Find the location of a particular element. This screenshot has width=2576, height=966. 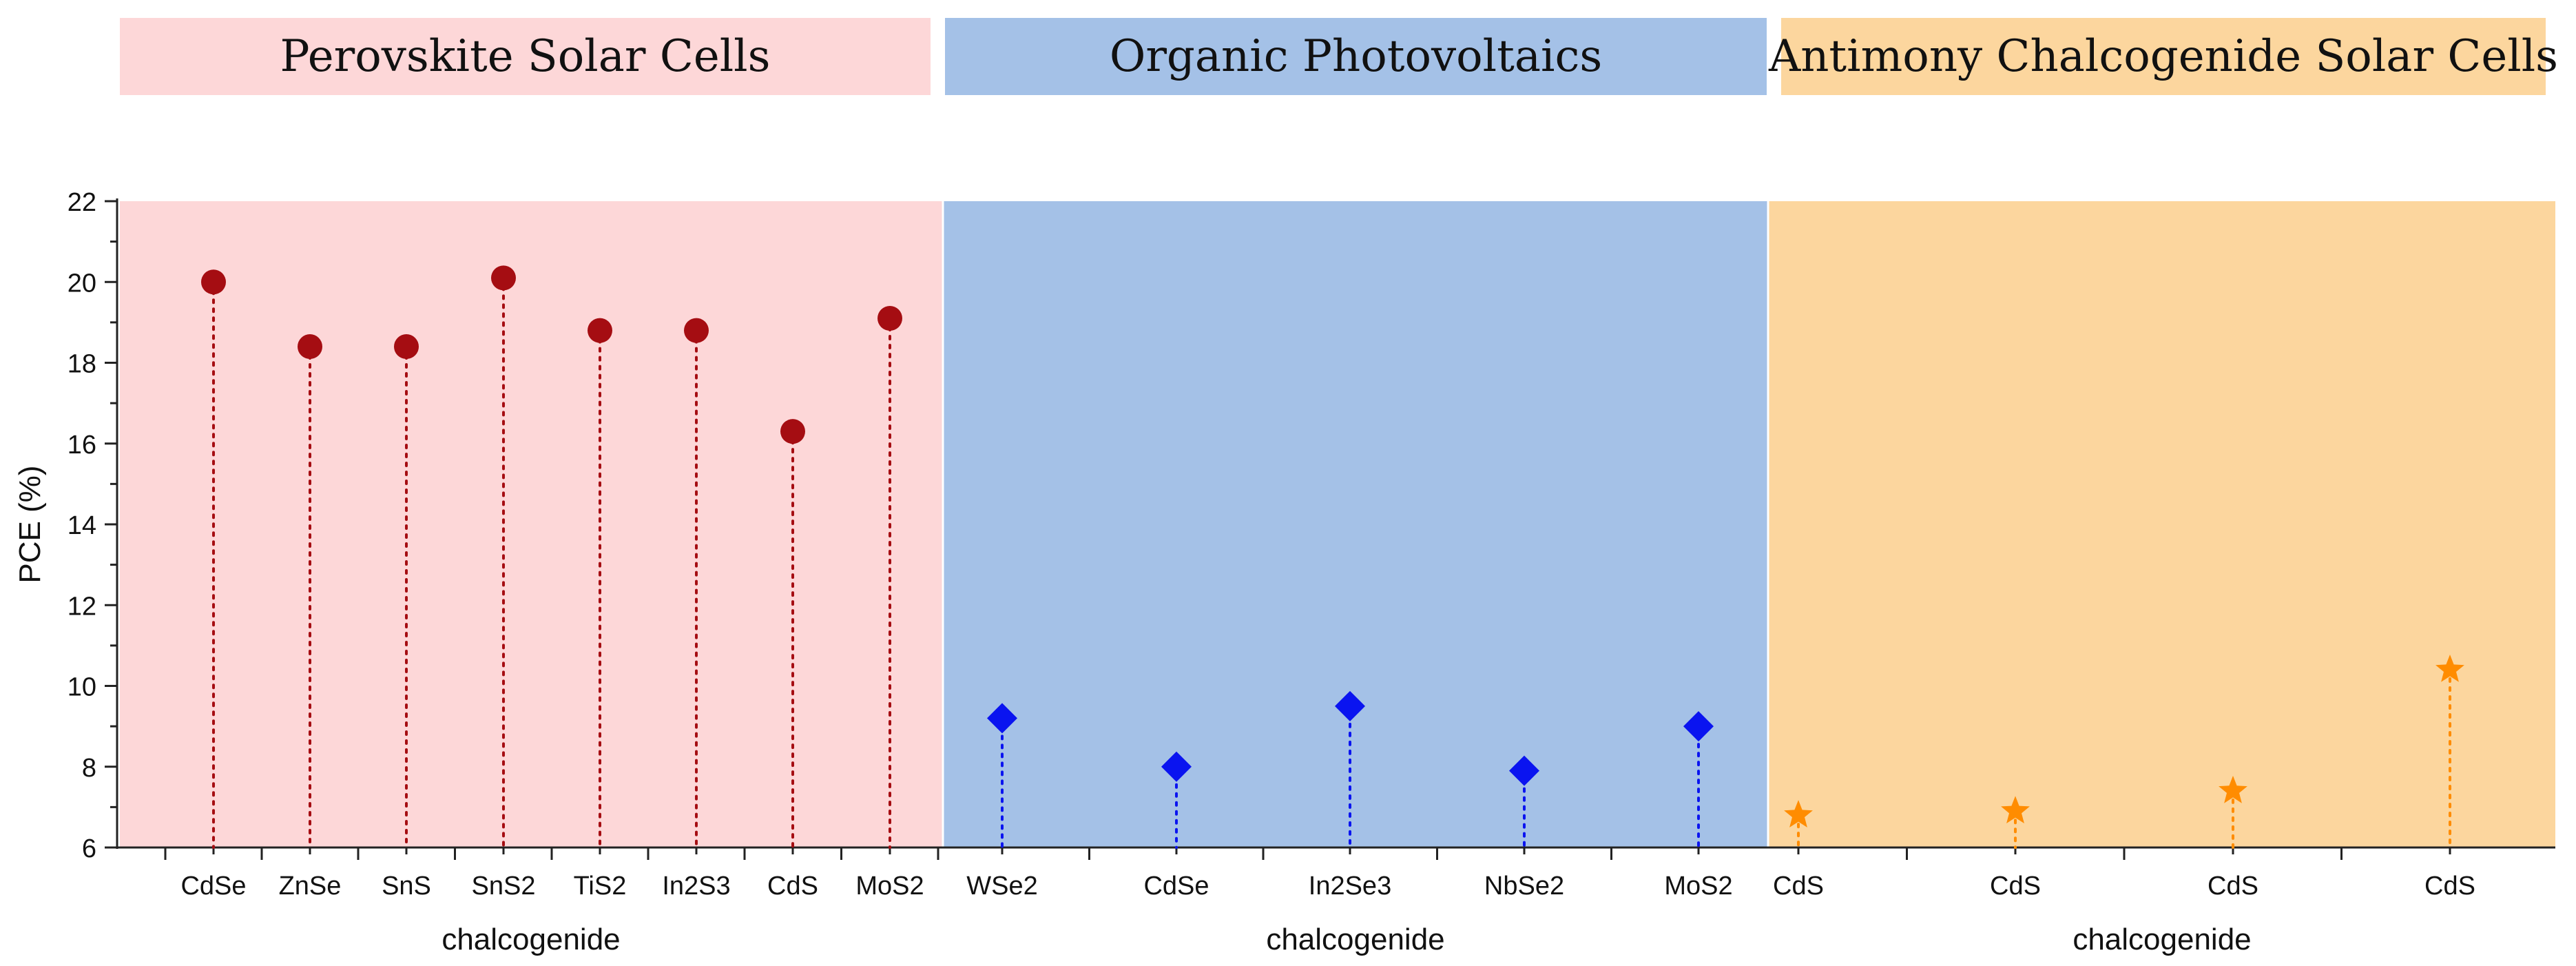

x-tick-label: WSe2 is located at coordinates (1002, 886).